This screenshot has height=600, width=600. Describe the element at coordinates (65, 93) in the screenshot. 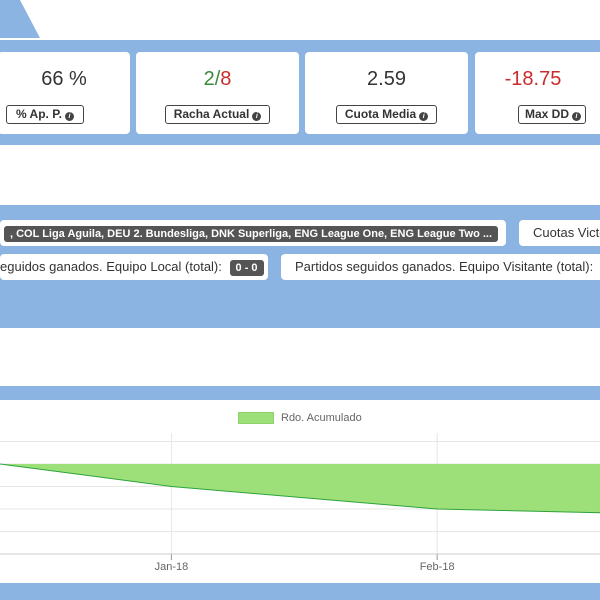

I see `stat-card-pct-ap: 66 % % Ap. P. i` at that location.